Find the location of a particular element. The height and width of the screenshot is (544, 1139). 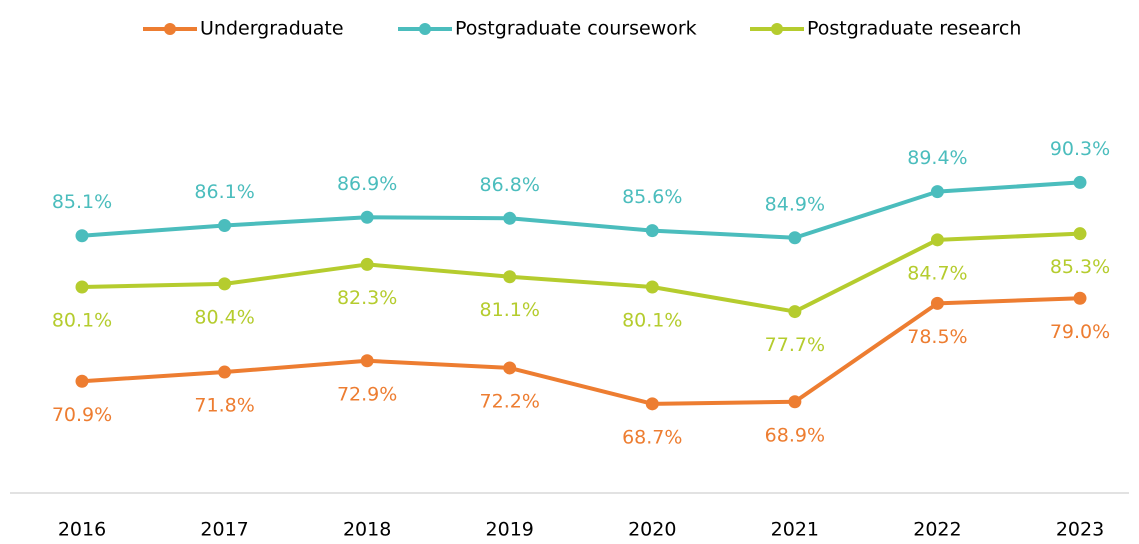

data-label: 79.0% is located at coordinates (1080, 332).